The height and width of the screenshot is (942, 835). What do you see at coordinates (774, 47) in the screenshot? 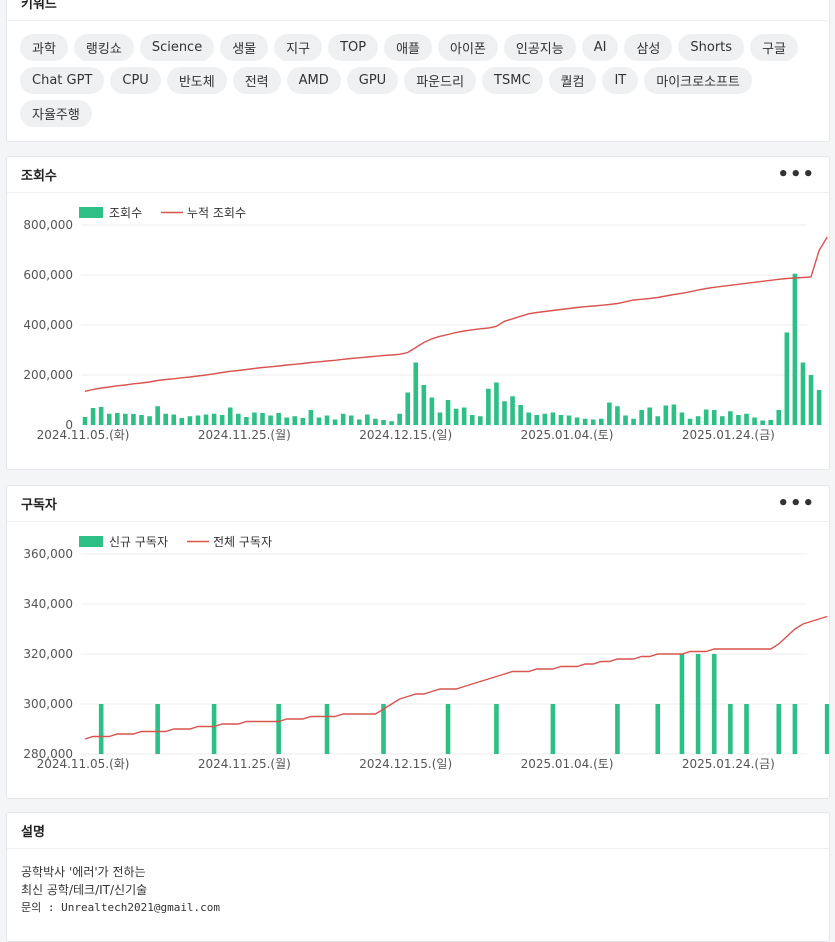
I see `keyword-tag: 구글` at bounding box center [774, 47].